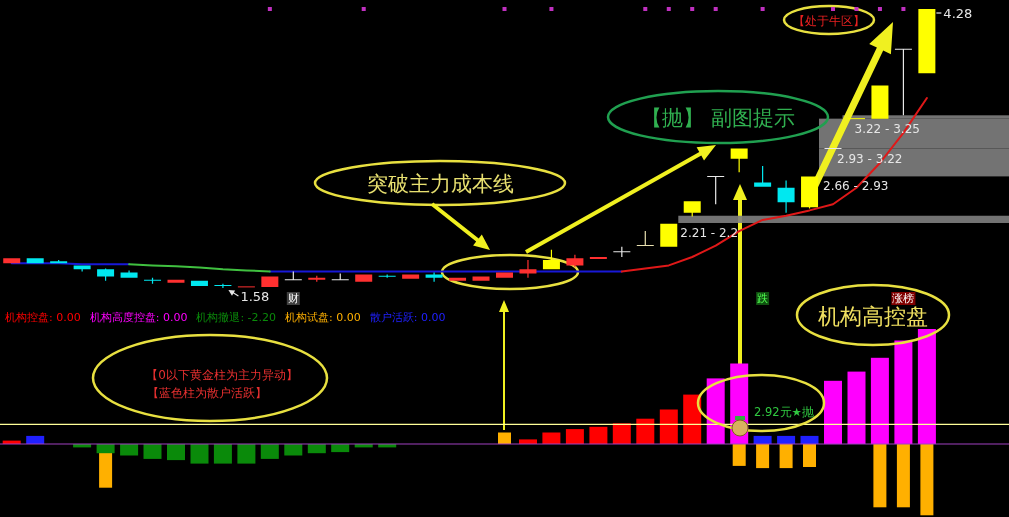 This screenshot has width=1009, height=517. I want to click on text: 1.58, so click(255, 296).